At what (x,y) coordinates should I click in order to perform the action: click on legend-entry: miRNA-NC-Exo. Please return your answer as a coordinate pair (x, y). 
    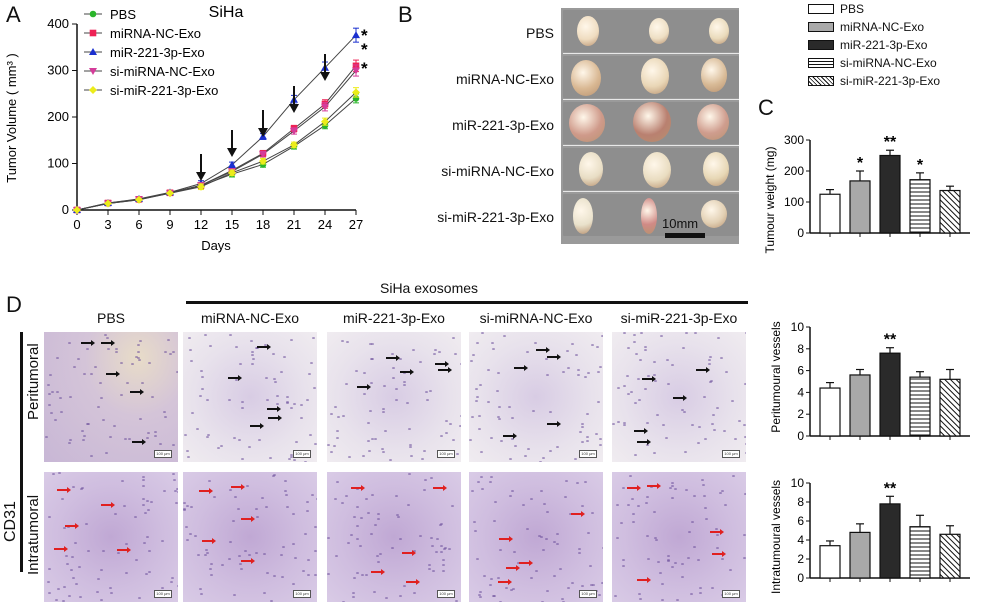
    Looking at the image, I should click on (866, 27).